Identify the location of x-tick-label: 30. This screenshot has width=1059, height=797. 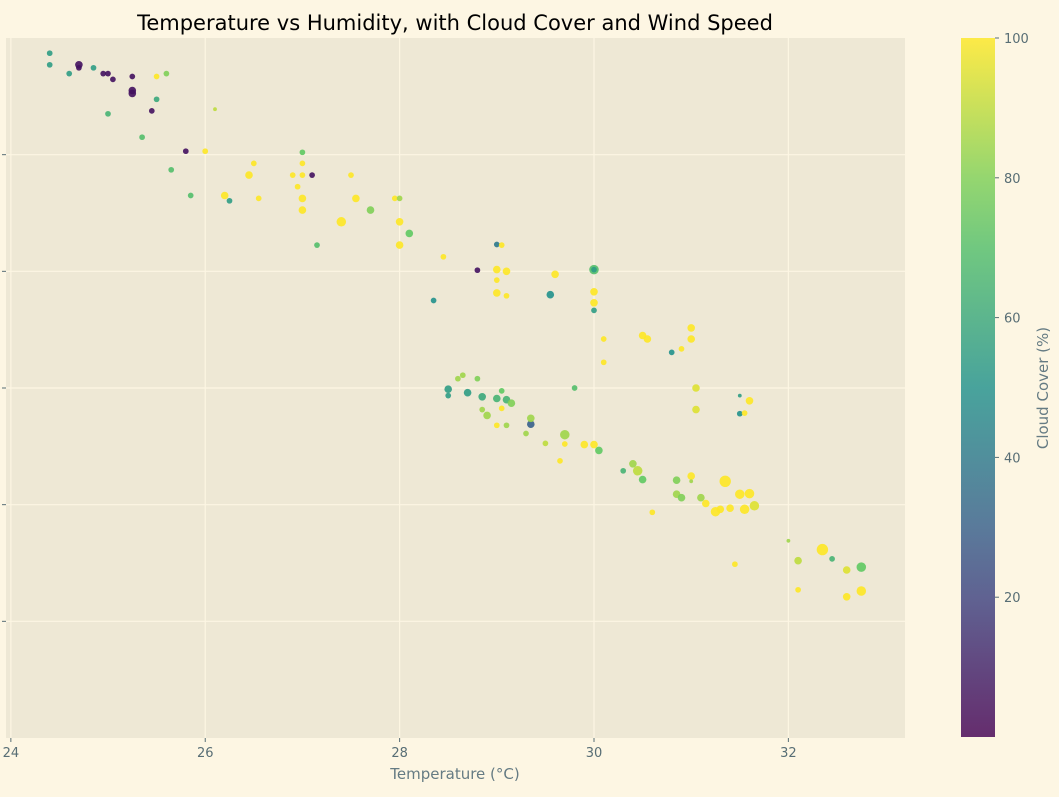
(594, 753).